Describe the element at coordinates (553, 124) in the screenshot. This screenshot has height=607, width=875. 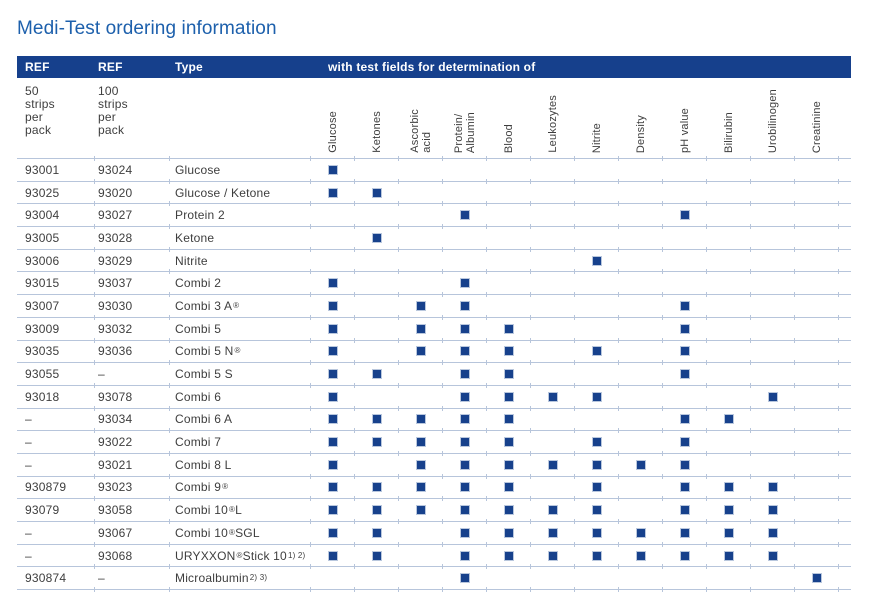
I see `column-header-label: Leukozytes` at that location.